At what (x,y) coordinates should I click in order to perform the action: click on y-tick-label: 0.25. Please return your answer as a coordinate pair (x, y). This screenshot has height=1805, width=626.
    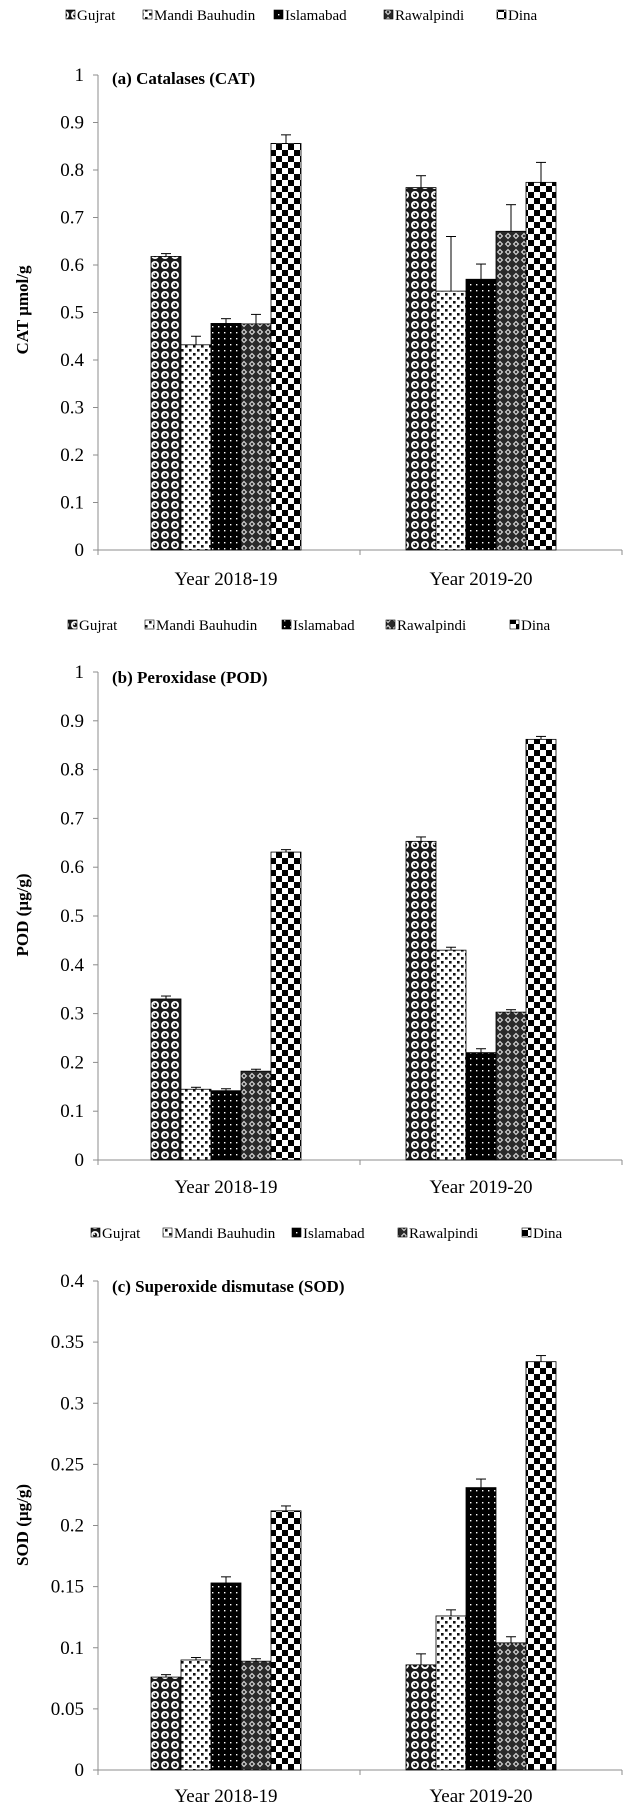
    Looking at the image, I should click on (67, 1464).